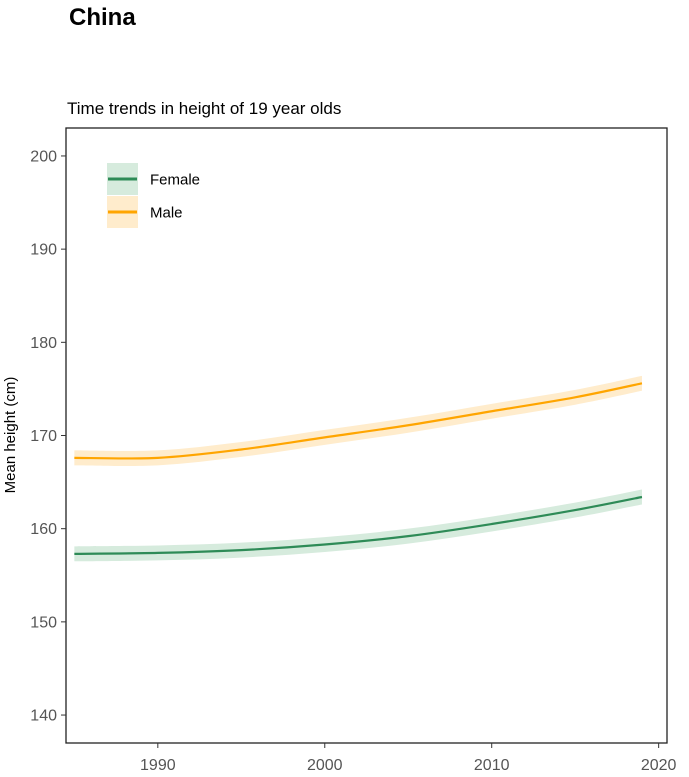 Image resolution: width=689 pixels, height=777 pixels. I want to click on y-axis-title: Mean height (cm), so click(10, 435).